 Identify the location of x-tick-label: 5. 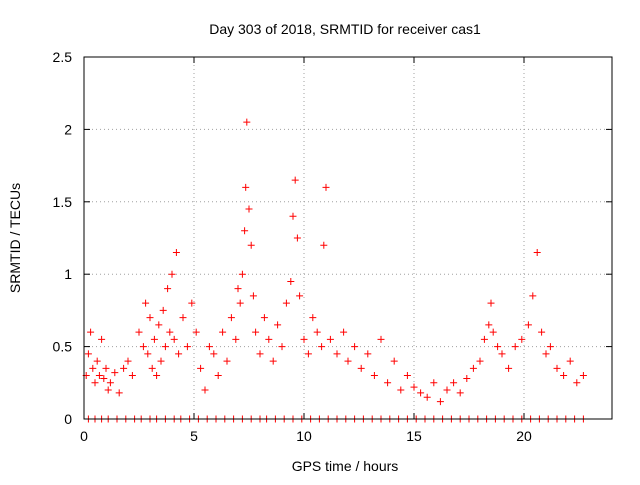
(194, 436).